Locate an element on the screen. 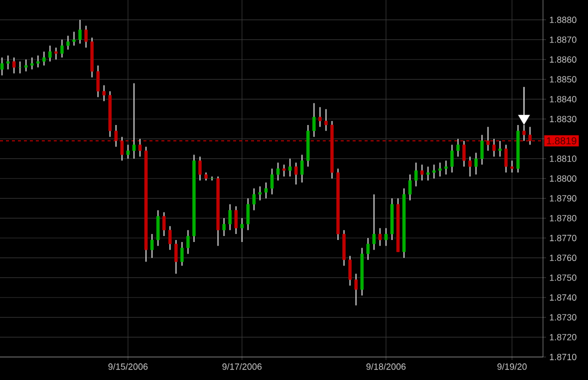 The height and width of the screenshot is (380, 588). ref-line-label: 1.8819 is located at coordinates (561, 140).